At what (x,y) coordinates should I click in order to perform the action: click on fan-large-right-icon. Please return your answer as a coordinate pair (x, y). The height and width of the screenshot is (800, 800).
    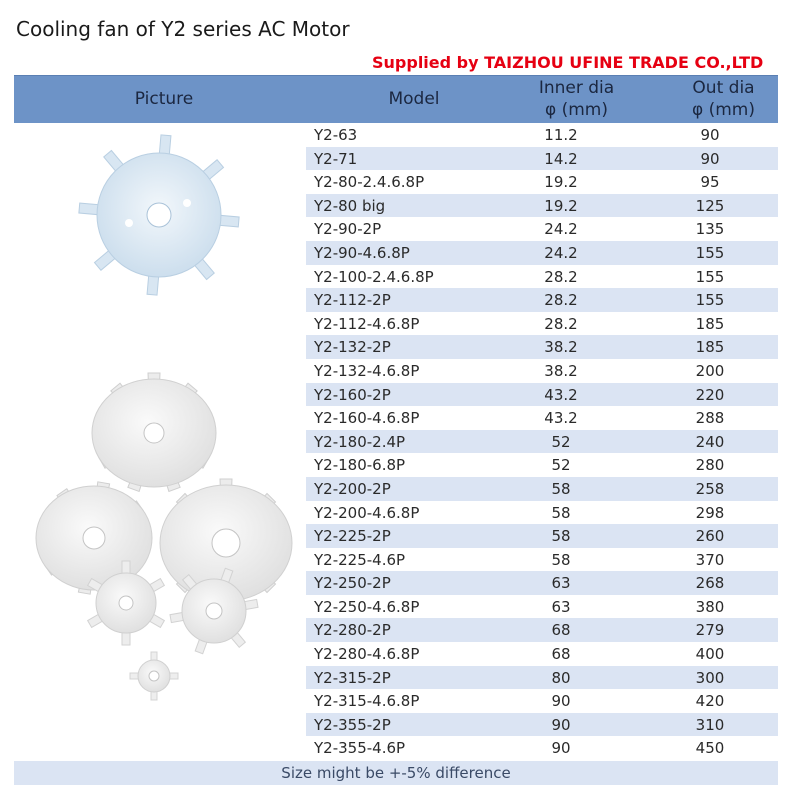
    Looking at the image, I should click on (226, 543).